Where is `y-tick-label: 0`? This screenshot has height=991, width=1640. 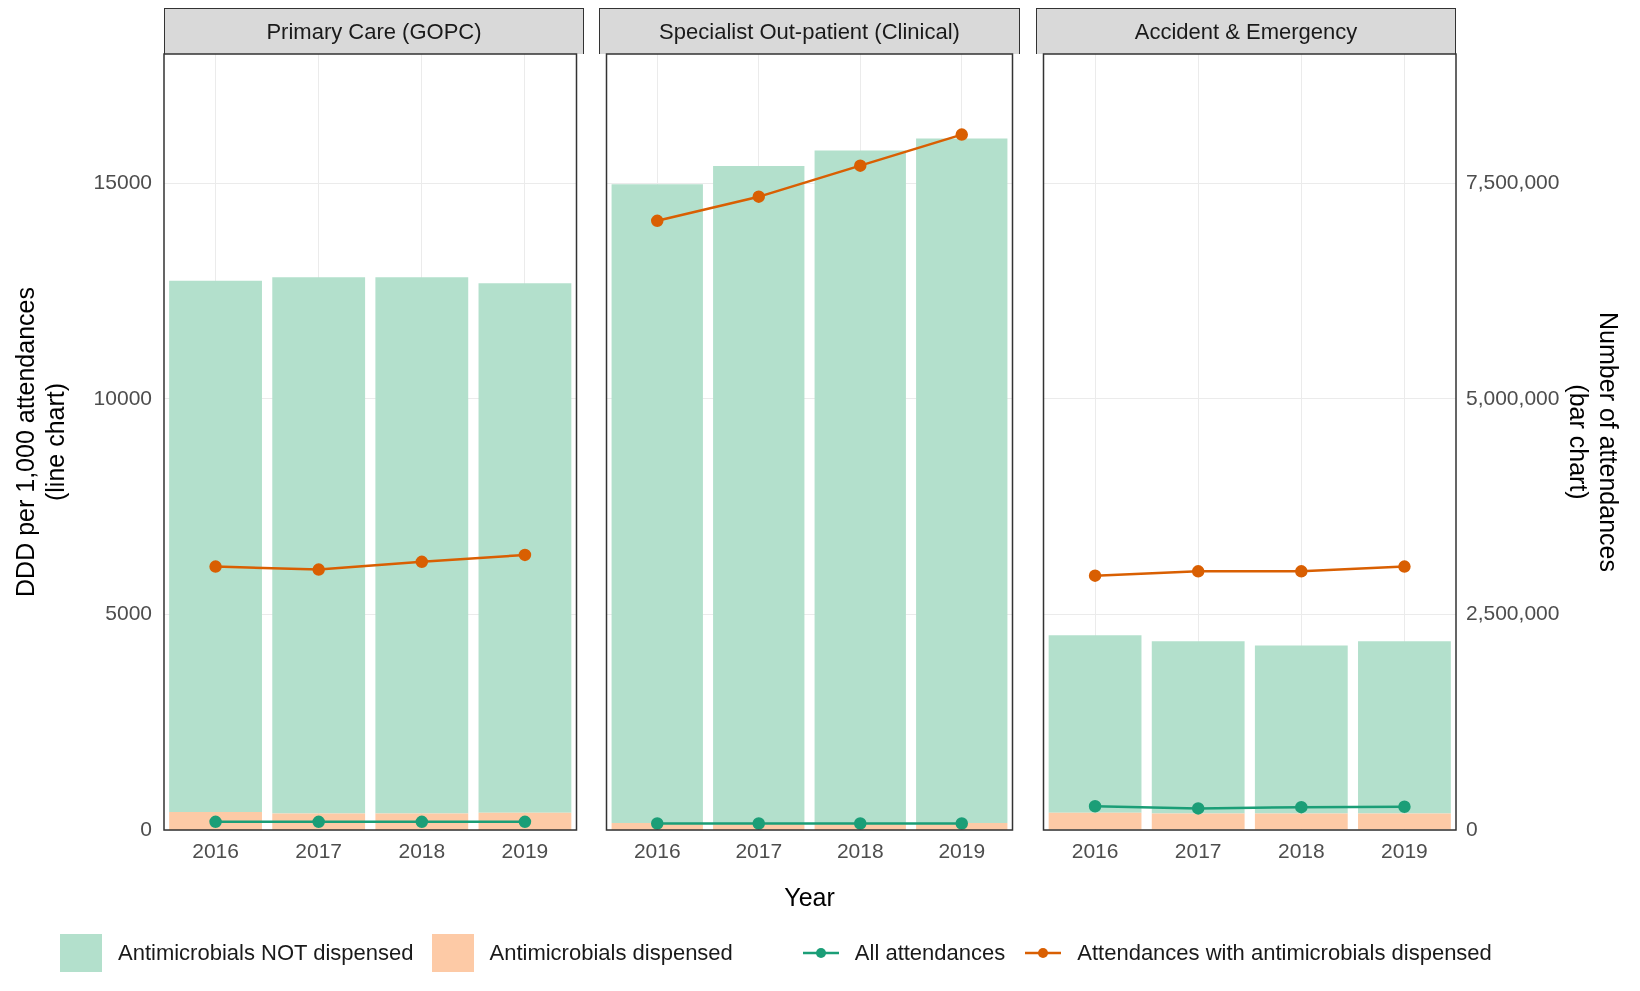
y-tick-label: 0 is located at coordinates (146, 828).